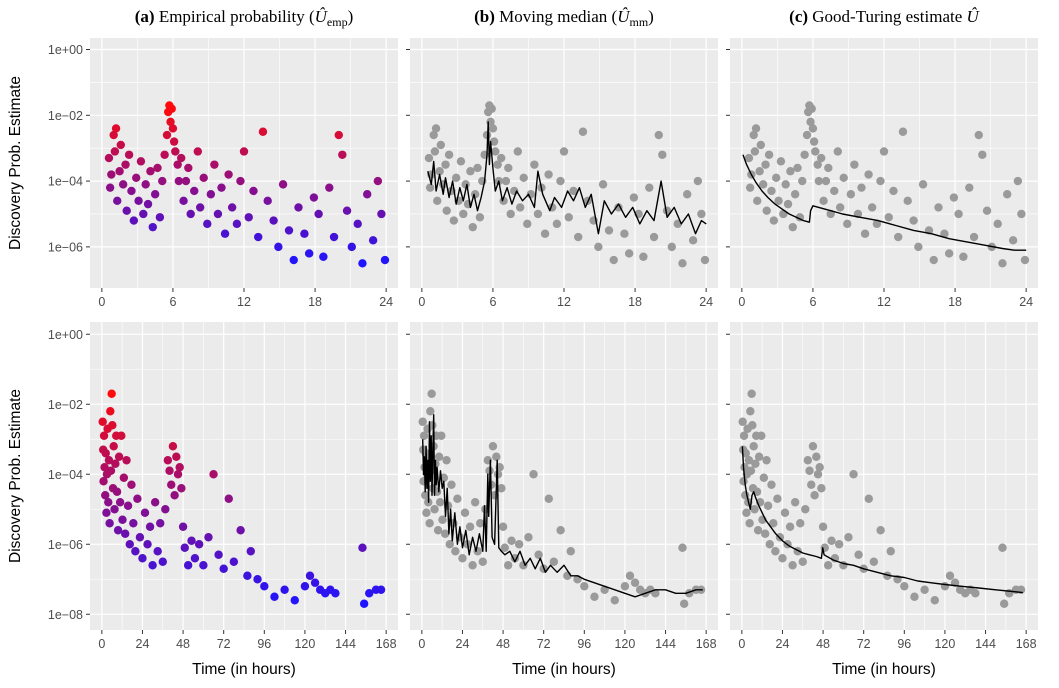 This screenshot has width=1059, height=688. What do you see at coordinates (65, 615) in the screenshot?
I see `y-tick-label: 1e−08` at bounding box center [65, 615].